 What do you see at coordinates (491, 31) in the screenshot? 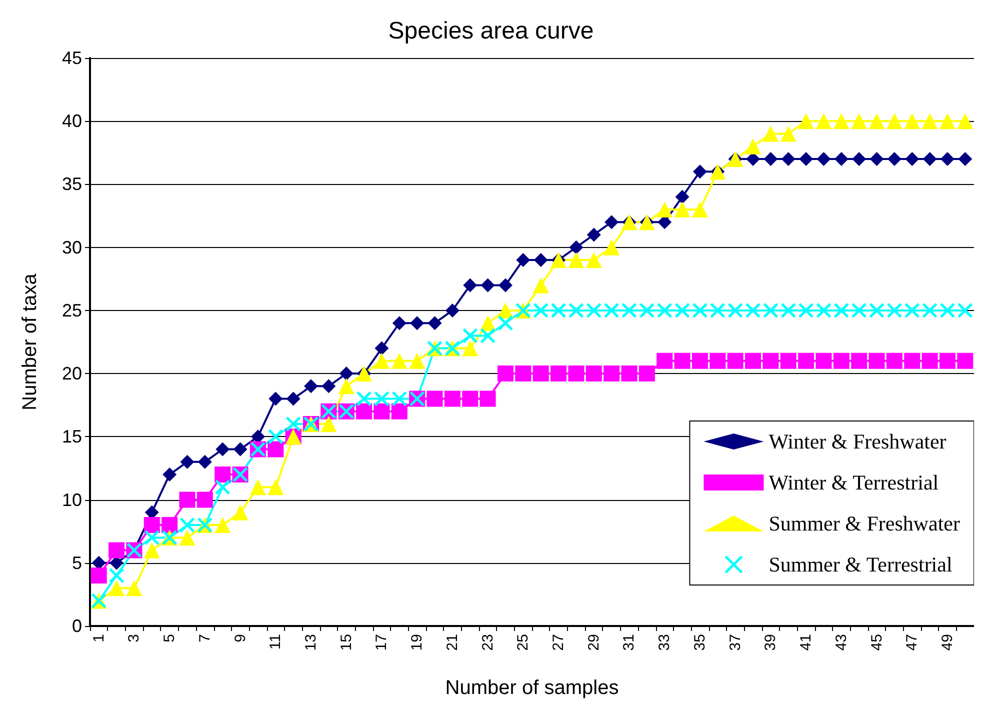
I see `chart-title: Species area curve` at bounding box center [491, 31].